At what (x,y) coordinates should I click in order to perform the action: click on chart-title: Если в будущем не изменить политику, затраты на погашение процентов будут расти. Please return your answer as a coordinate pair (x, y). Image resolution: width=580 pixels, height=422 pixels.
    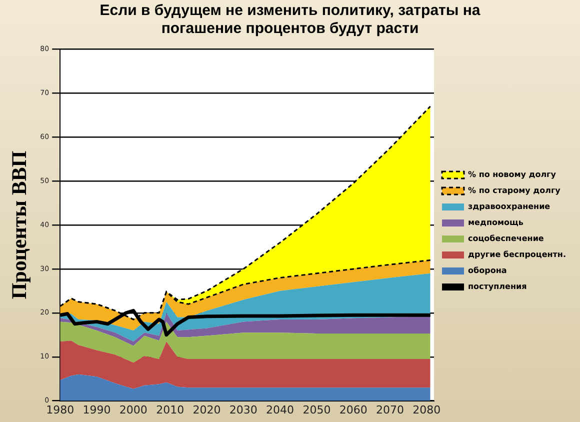
    Looking at the image, I should click on (290, 20).